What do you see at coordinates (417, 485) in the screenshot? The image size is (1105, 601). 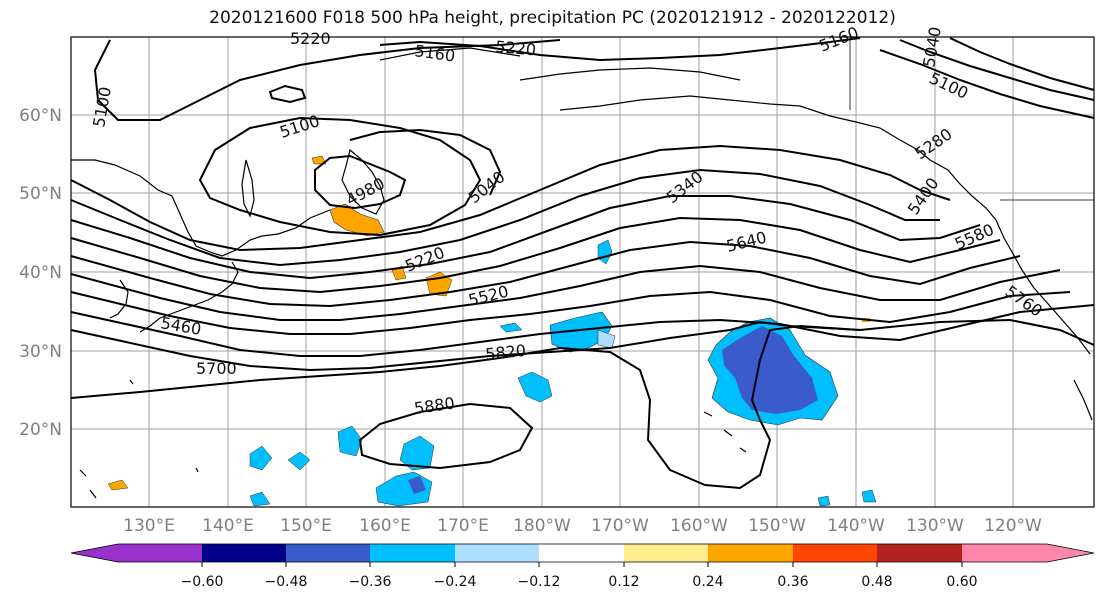 I see `precip-blob-south-1-core` at bounding box center [417, 485].